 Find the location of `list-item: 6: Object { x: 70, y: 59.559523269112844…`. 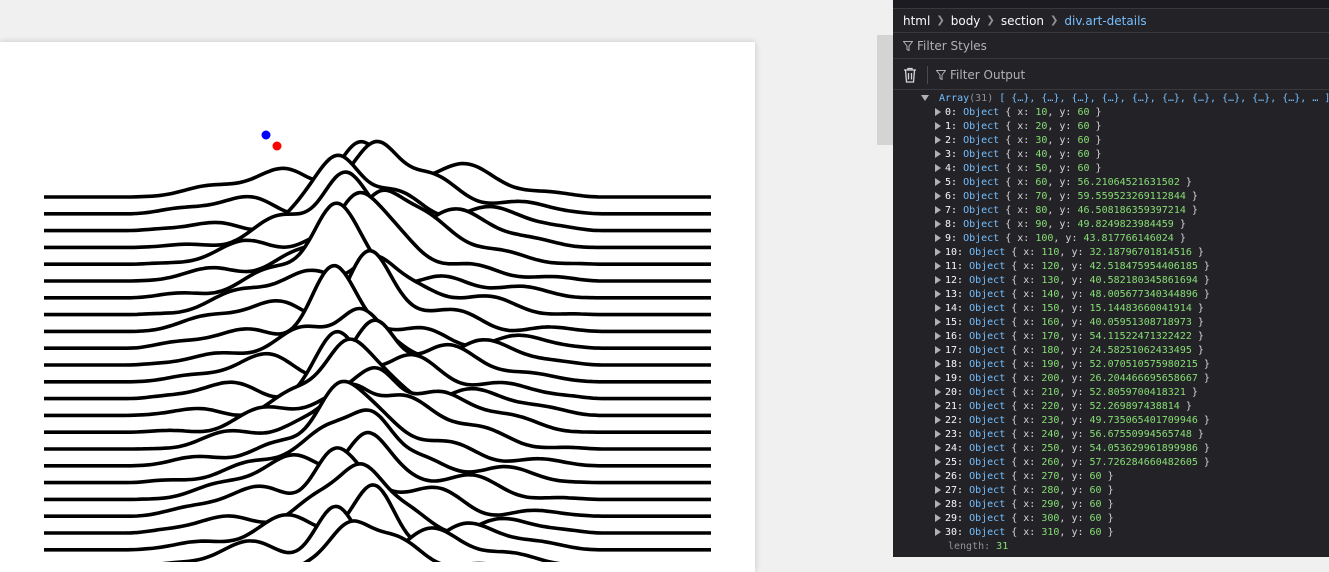

list-item: 6: Object { x: 70, y: 59.559523269112844… is located at coordinates (1111, 197).